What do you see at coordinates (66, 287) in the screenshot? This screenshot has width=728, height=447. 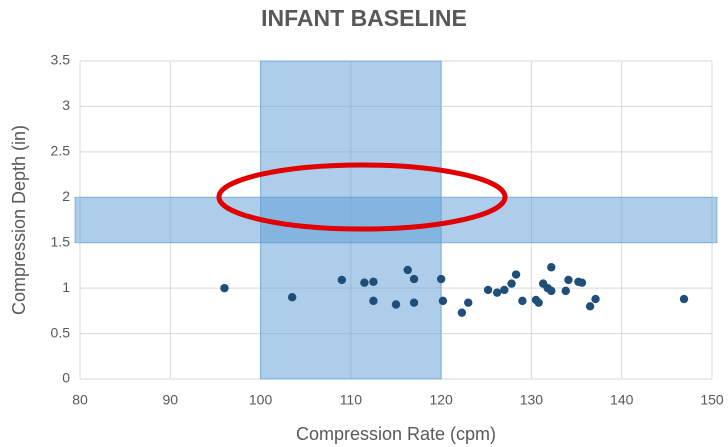 I see `y-tick-label: 1` at bounding box center [66, 287].